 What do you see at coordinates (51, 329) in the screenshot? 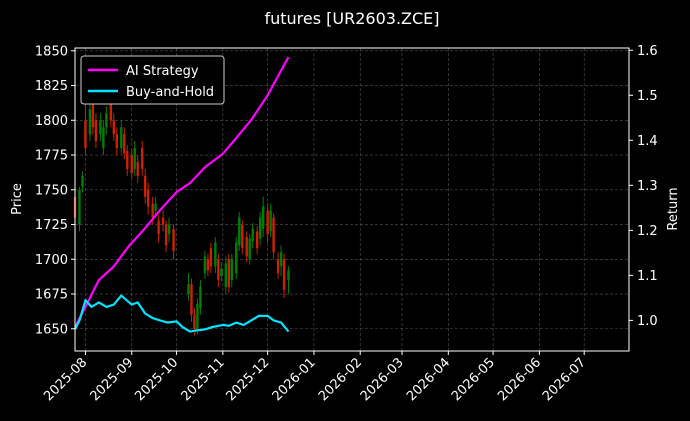
I see `y-tick-label: 1650` at bounding box center [51, 329].